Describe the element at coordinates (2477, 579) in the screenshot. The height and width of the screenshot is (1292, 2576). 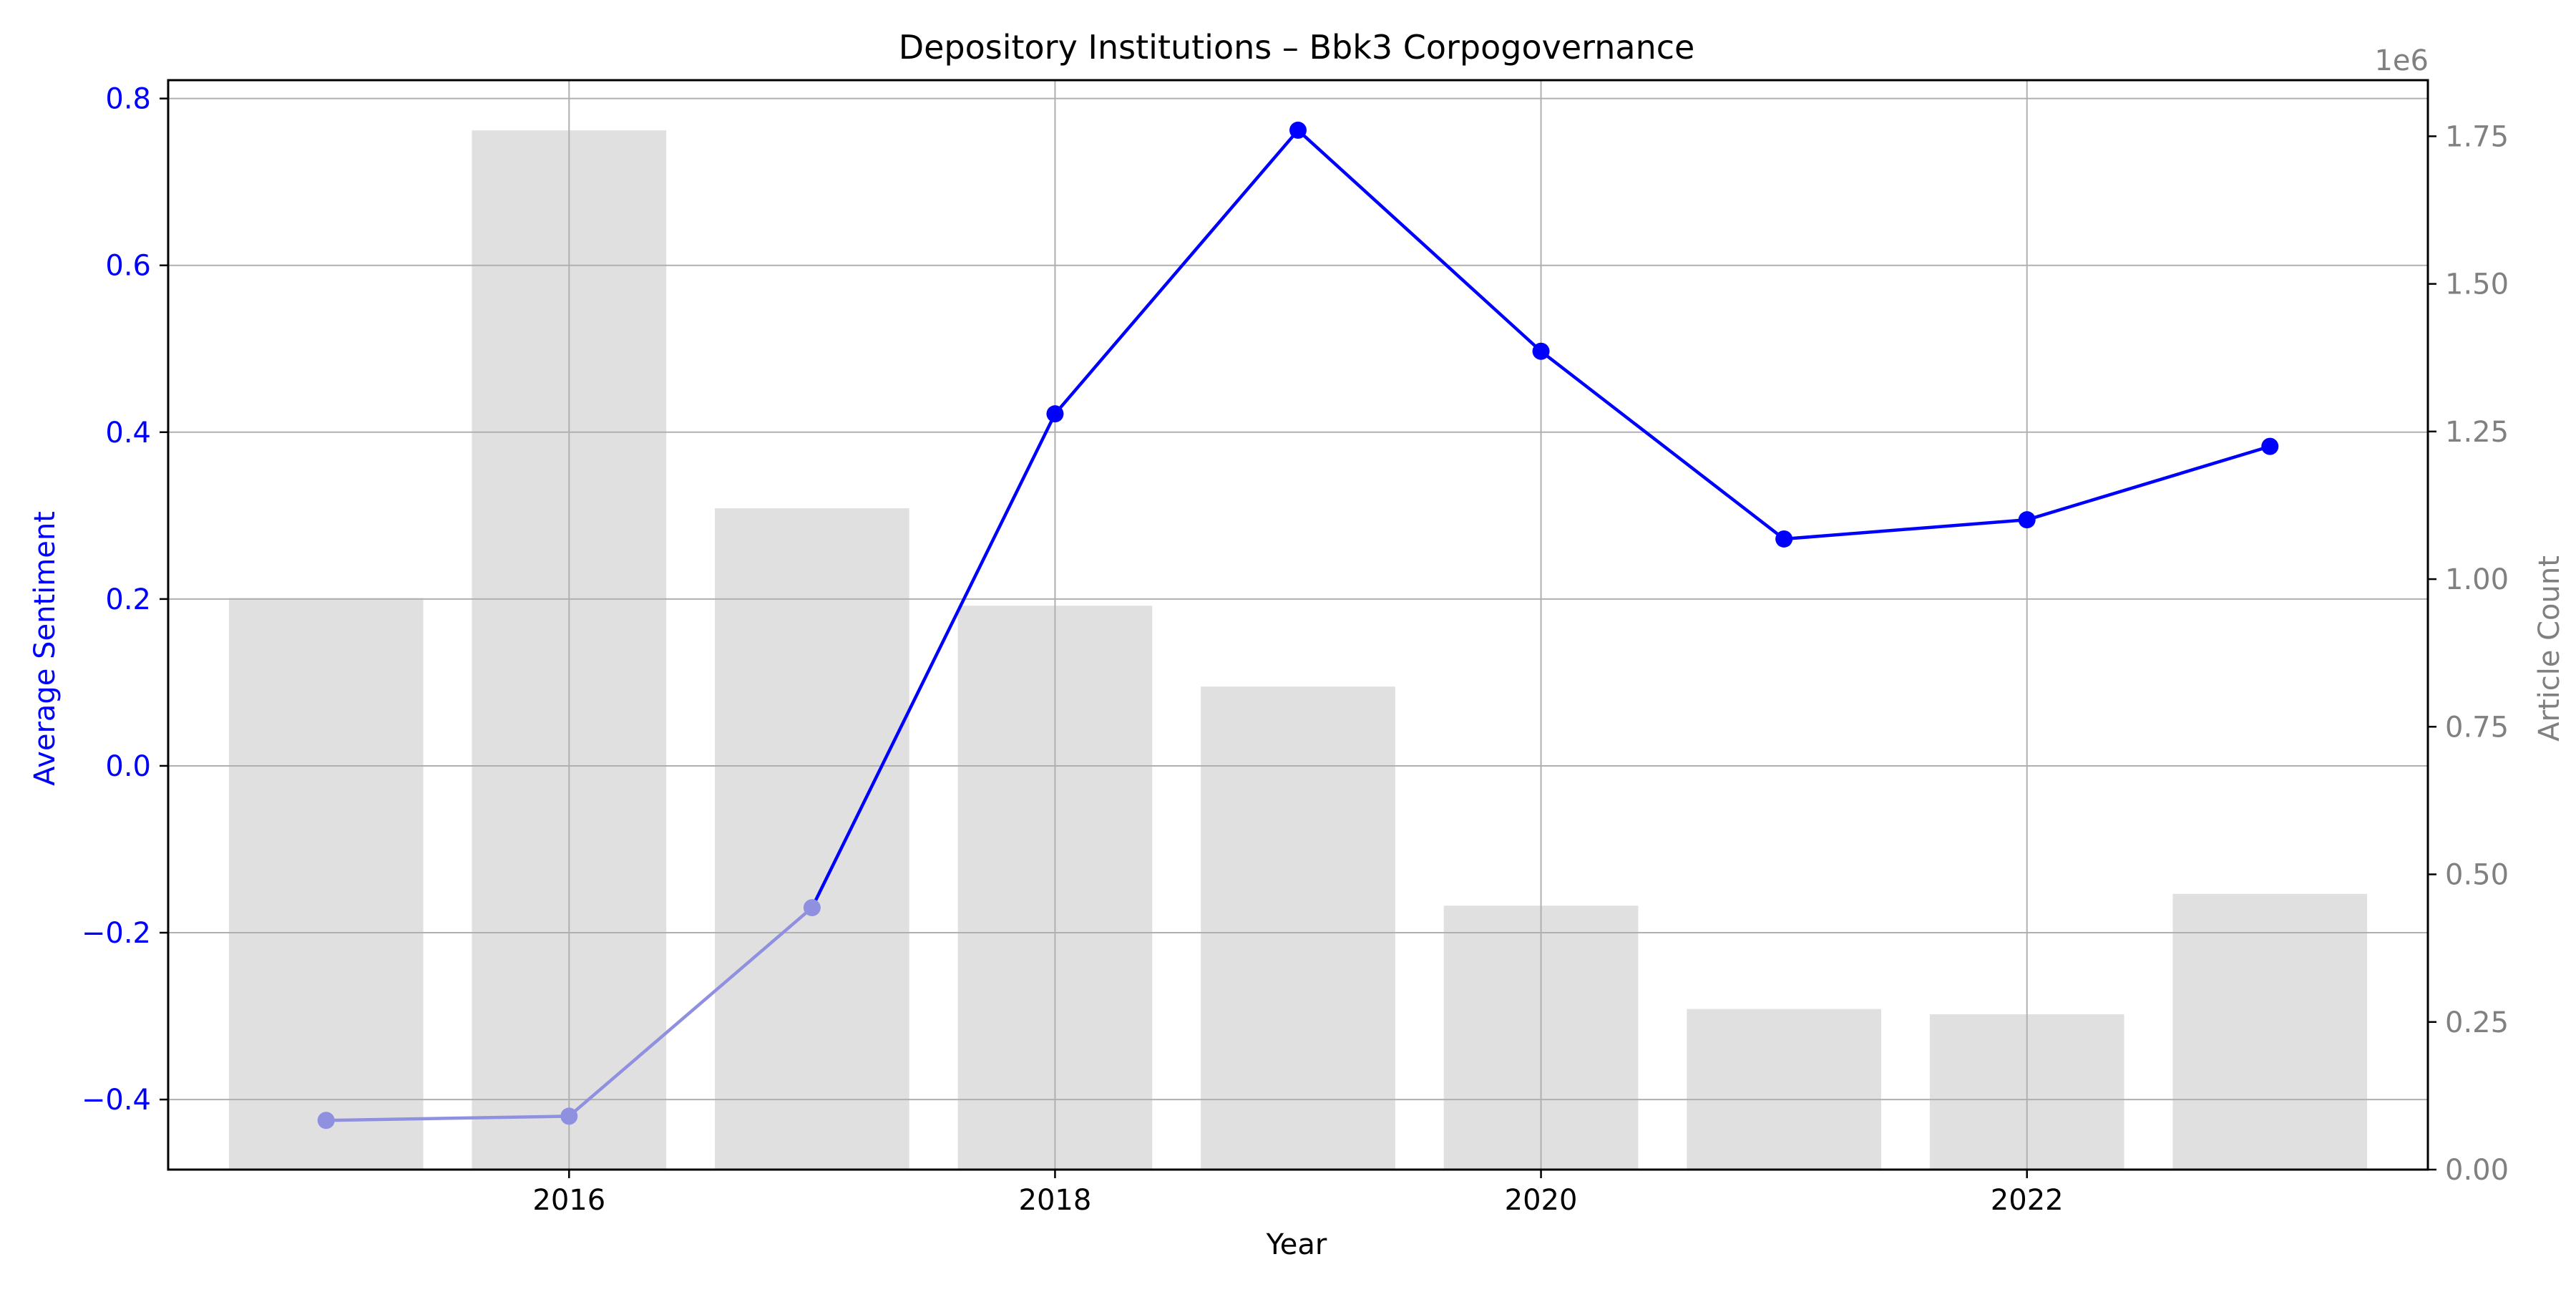
I see `y-right-tick-label-4: 1.00` at that location.